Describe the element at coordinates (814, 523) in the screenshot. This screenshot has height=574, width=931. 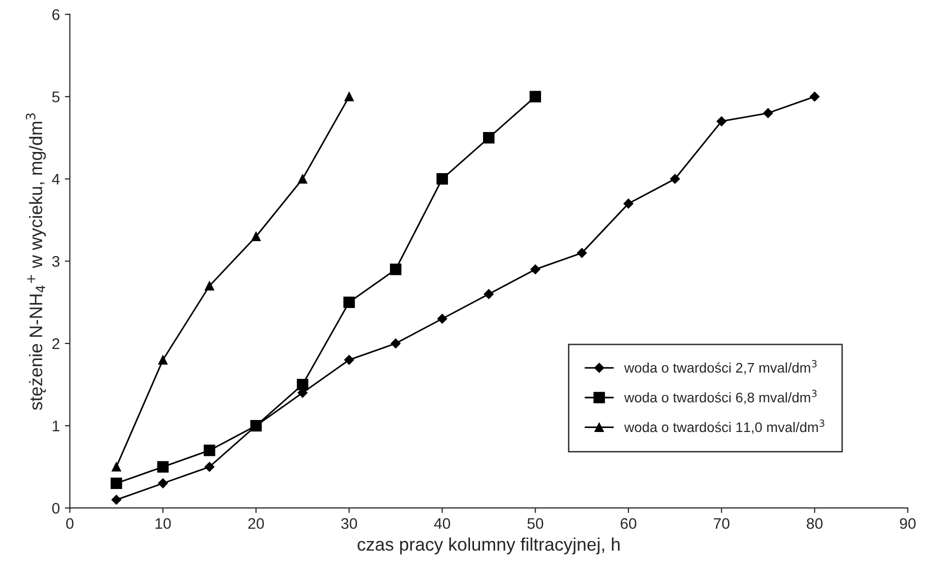
I see `x-tick-label: 80` at that location.